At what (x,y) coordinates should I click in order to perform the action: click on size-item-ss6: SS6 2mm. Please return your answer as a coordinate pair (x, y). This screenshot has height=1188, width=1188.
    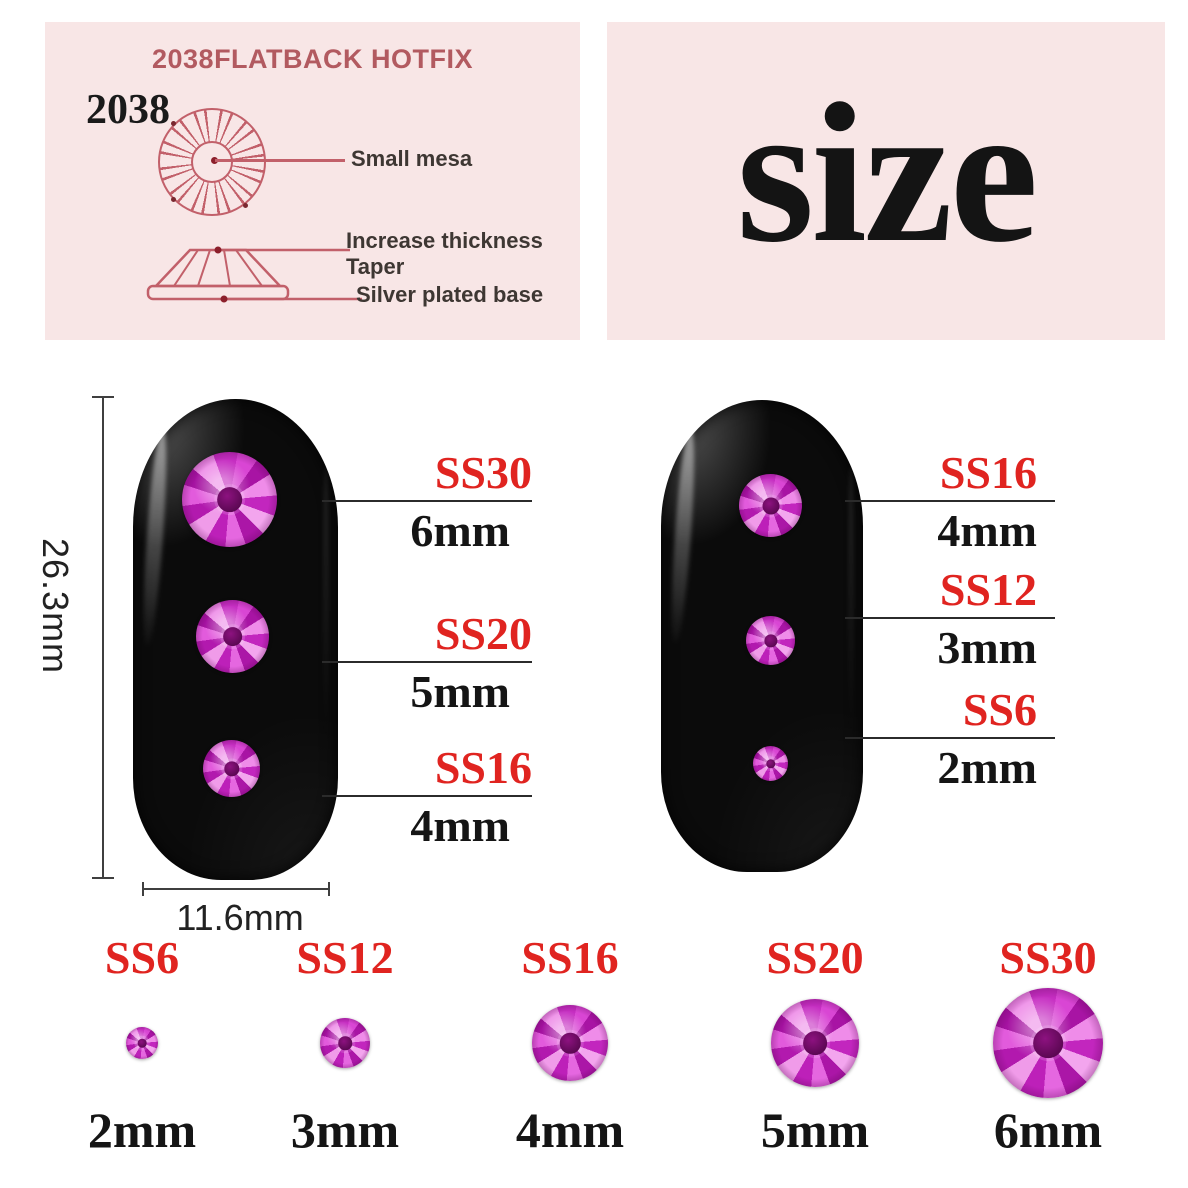
    Looking at the image, I should click on (142, 1045).